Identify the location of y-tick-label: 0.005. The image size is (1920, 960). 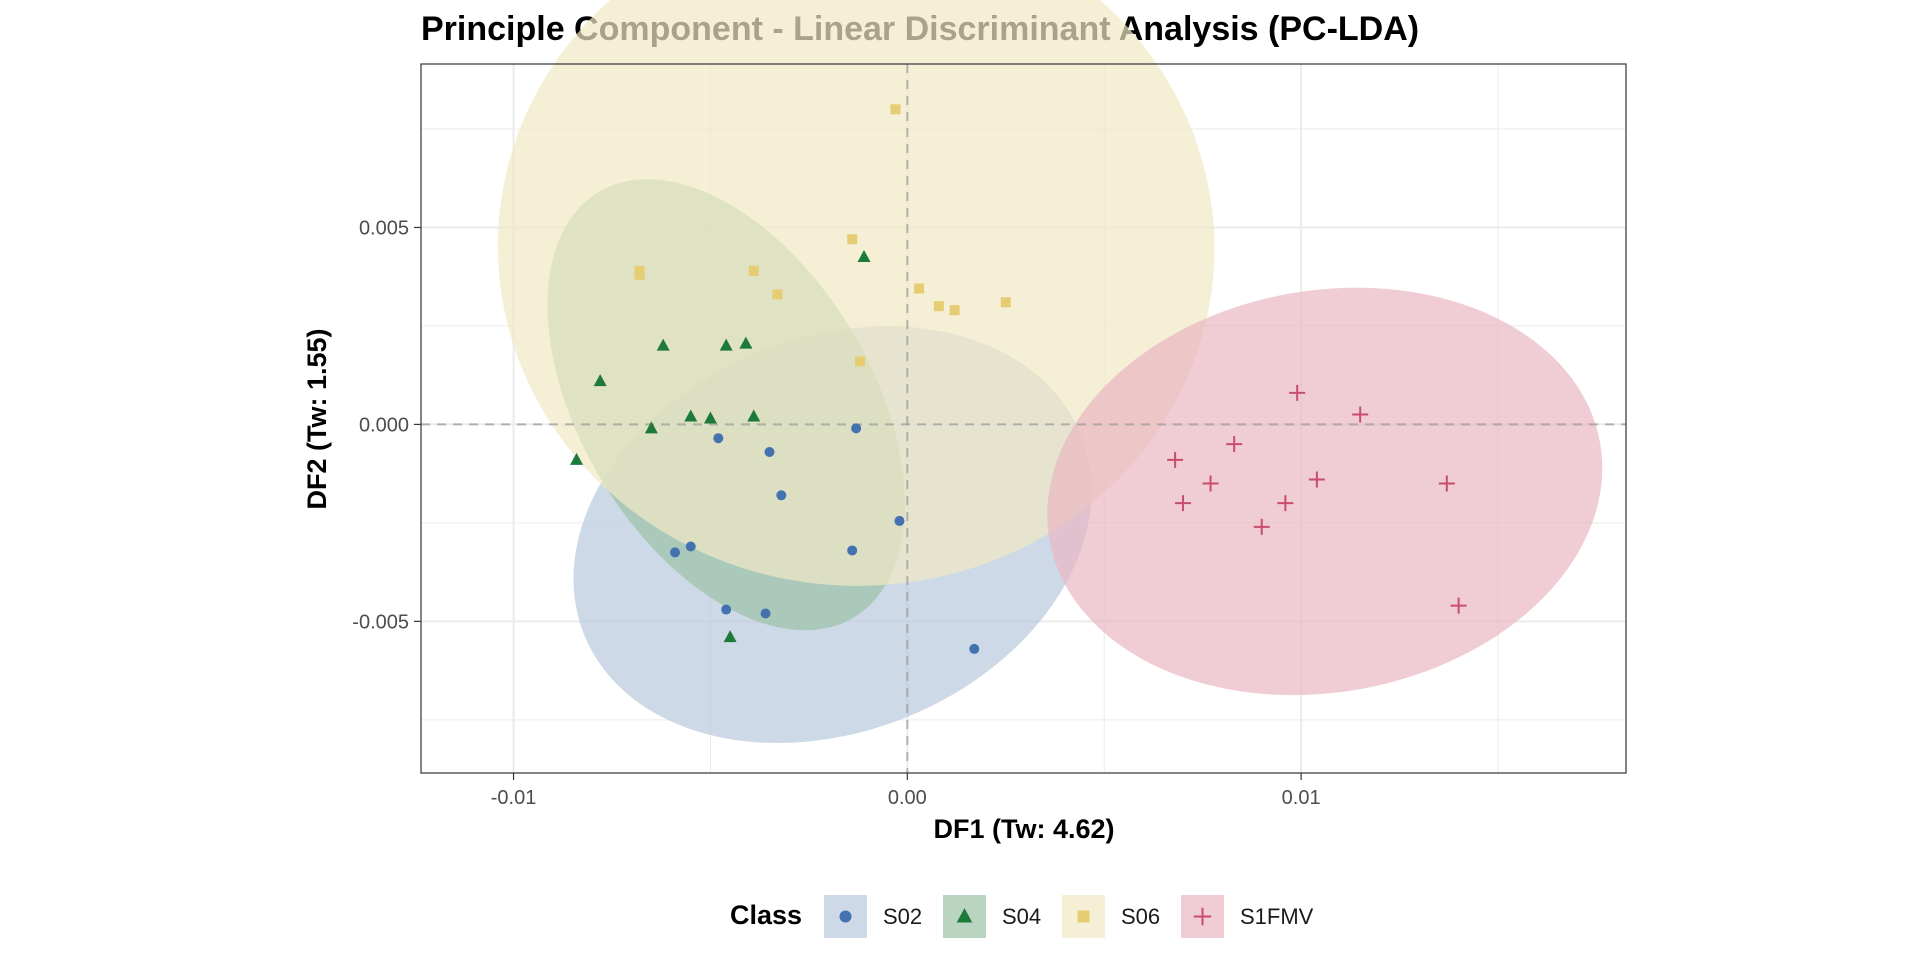
(384, 228).